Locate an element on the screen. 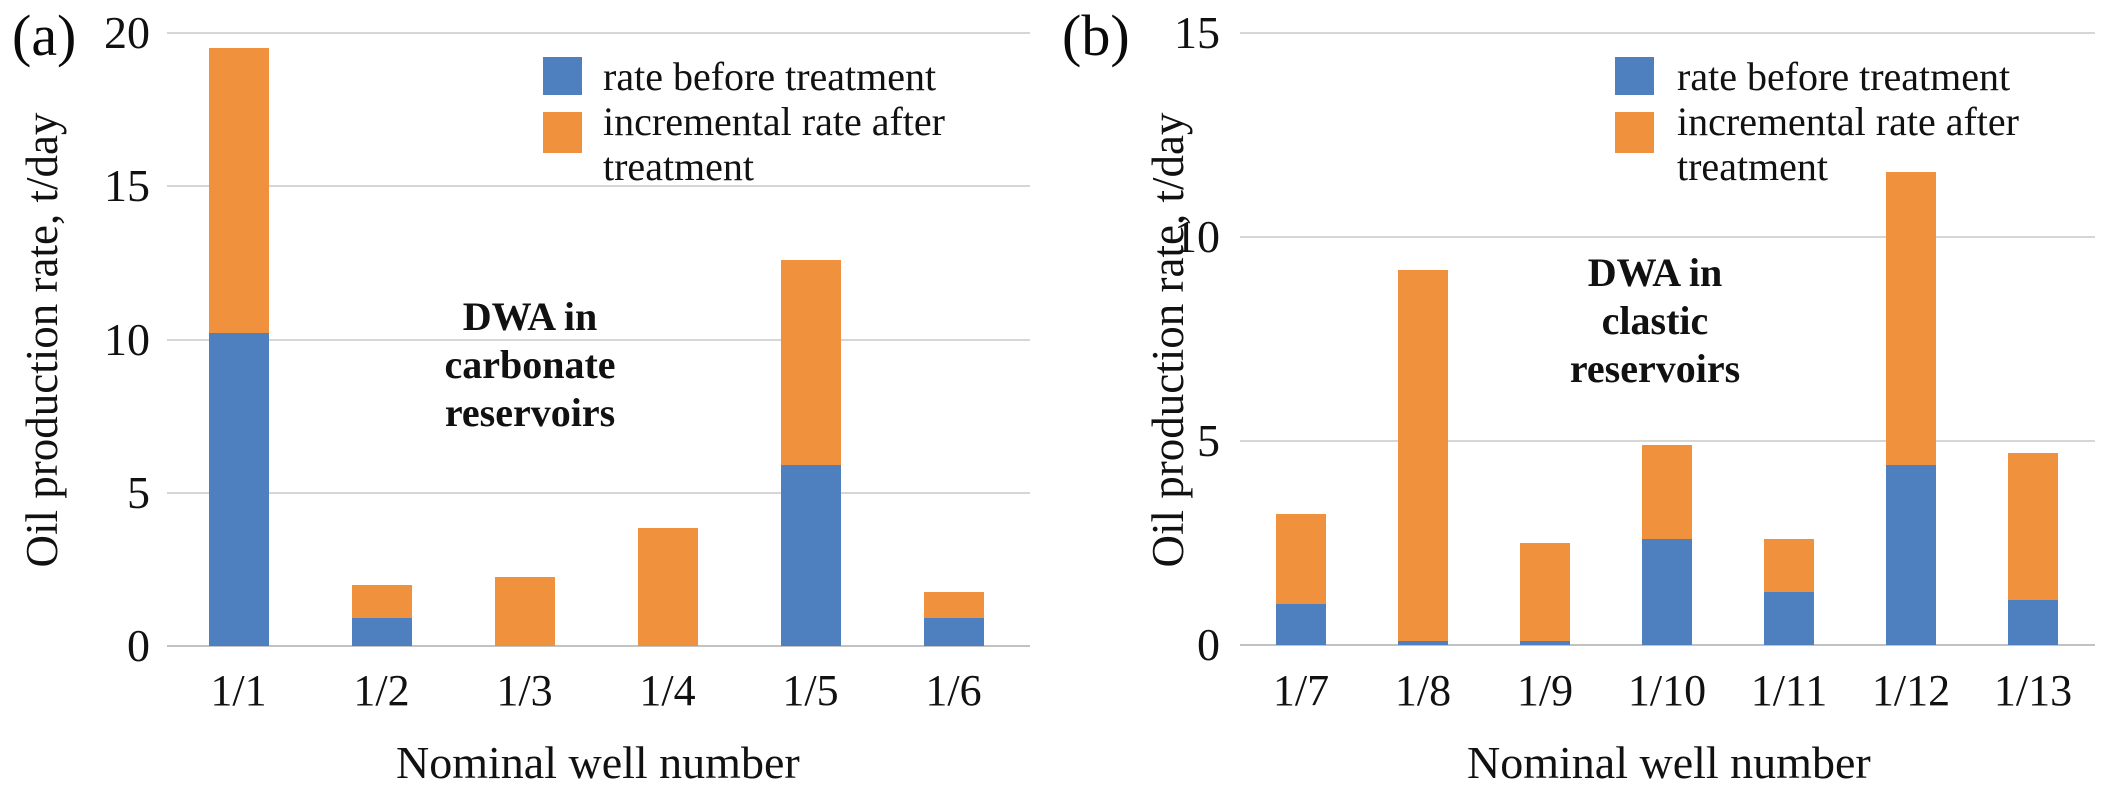 Image resolution: width=2101 pixels, height=790 pixels. legend-swatch-before-a is located at coordinates (562, 76).